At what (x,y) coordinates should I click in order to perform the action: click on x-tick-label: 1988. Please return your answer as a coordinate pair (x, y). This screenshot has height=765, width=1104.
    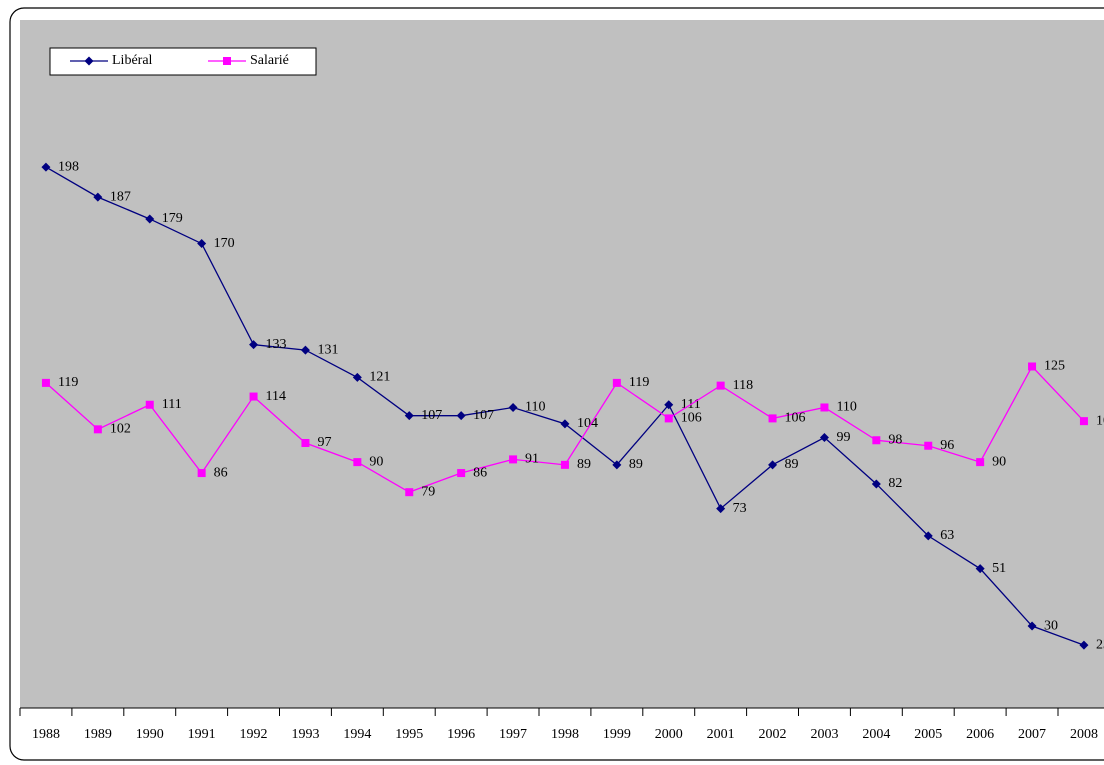
    Looking at the image, I should click on (46, 734).